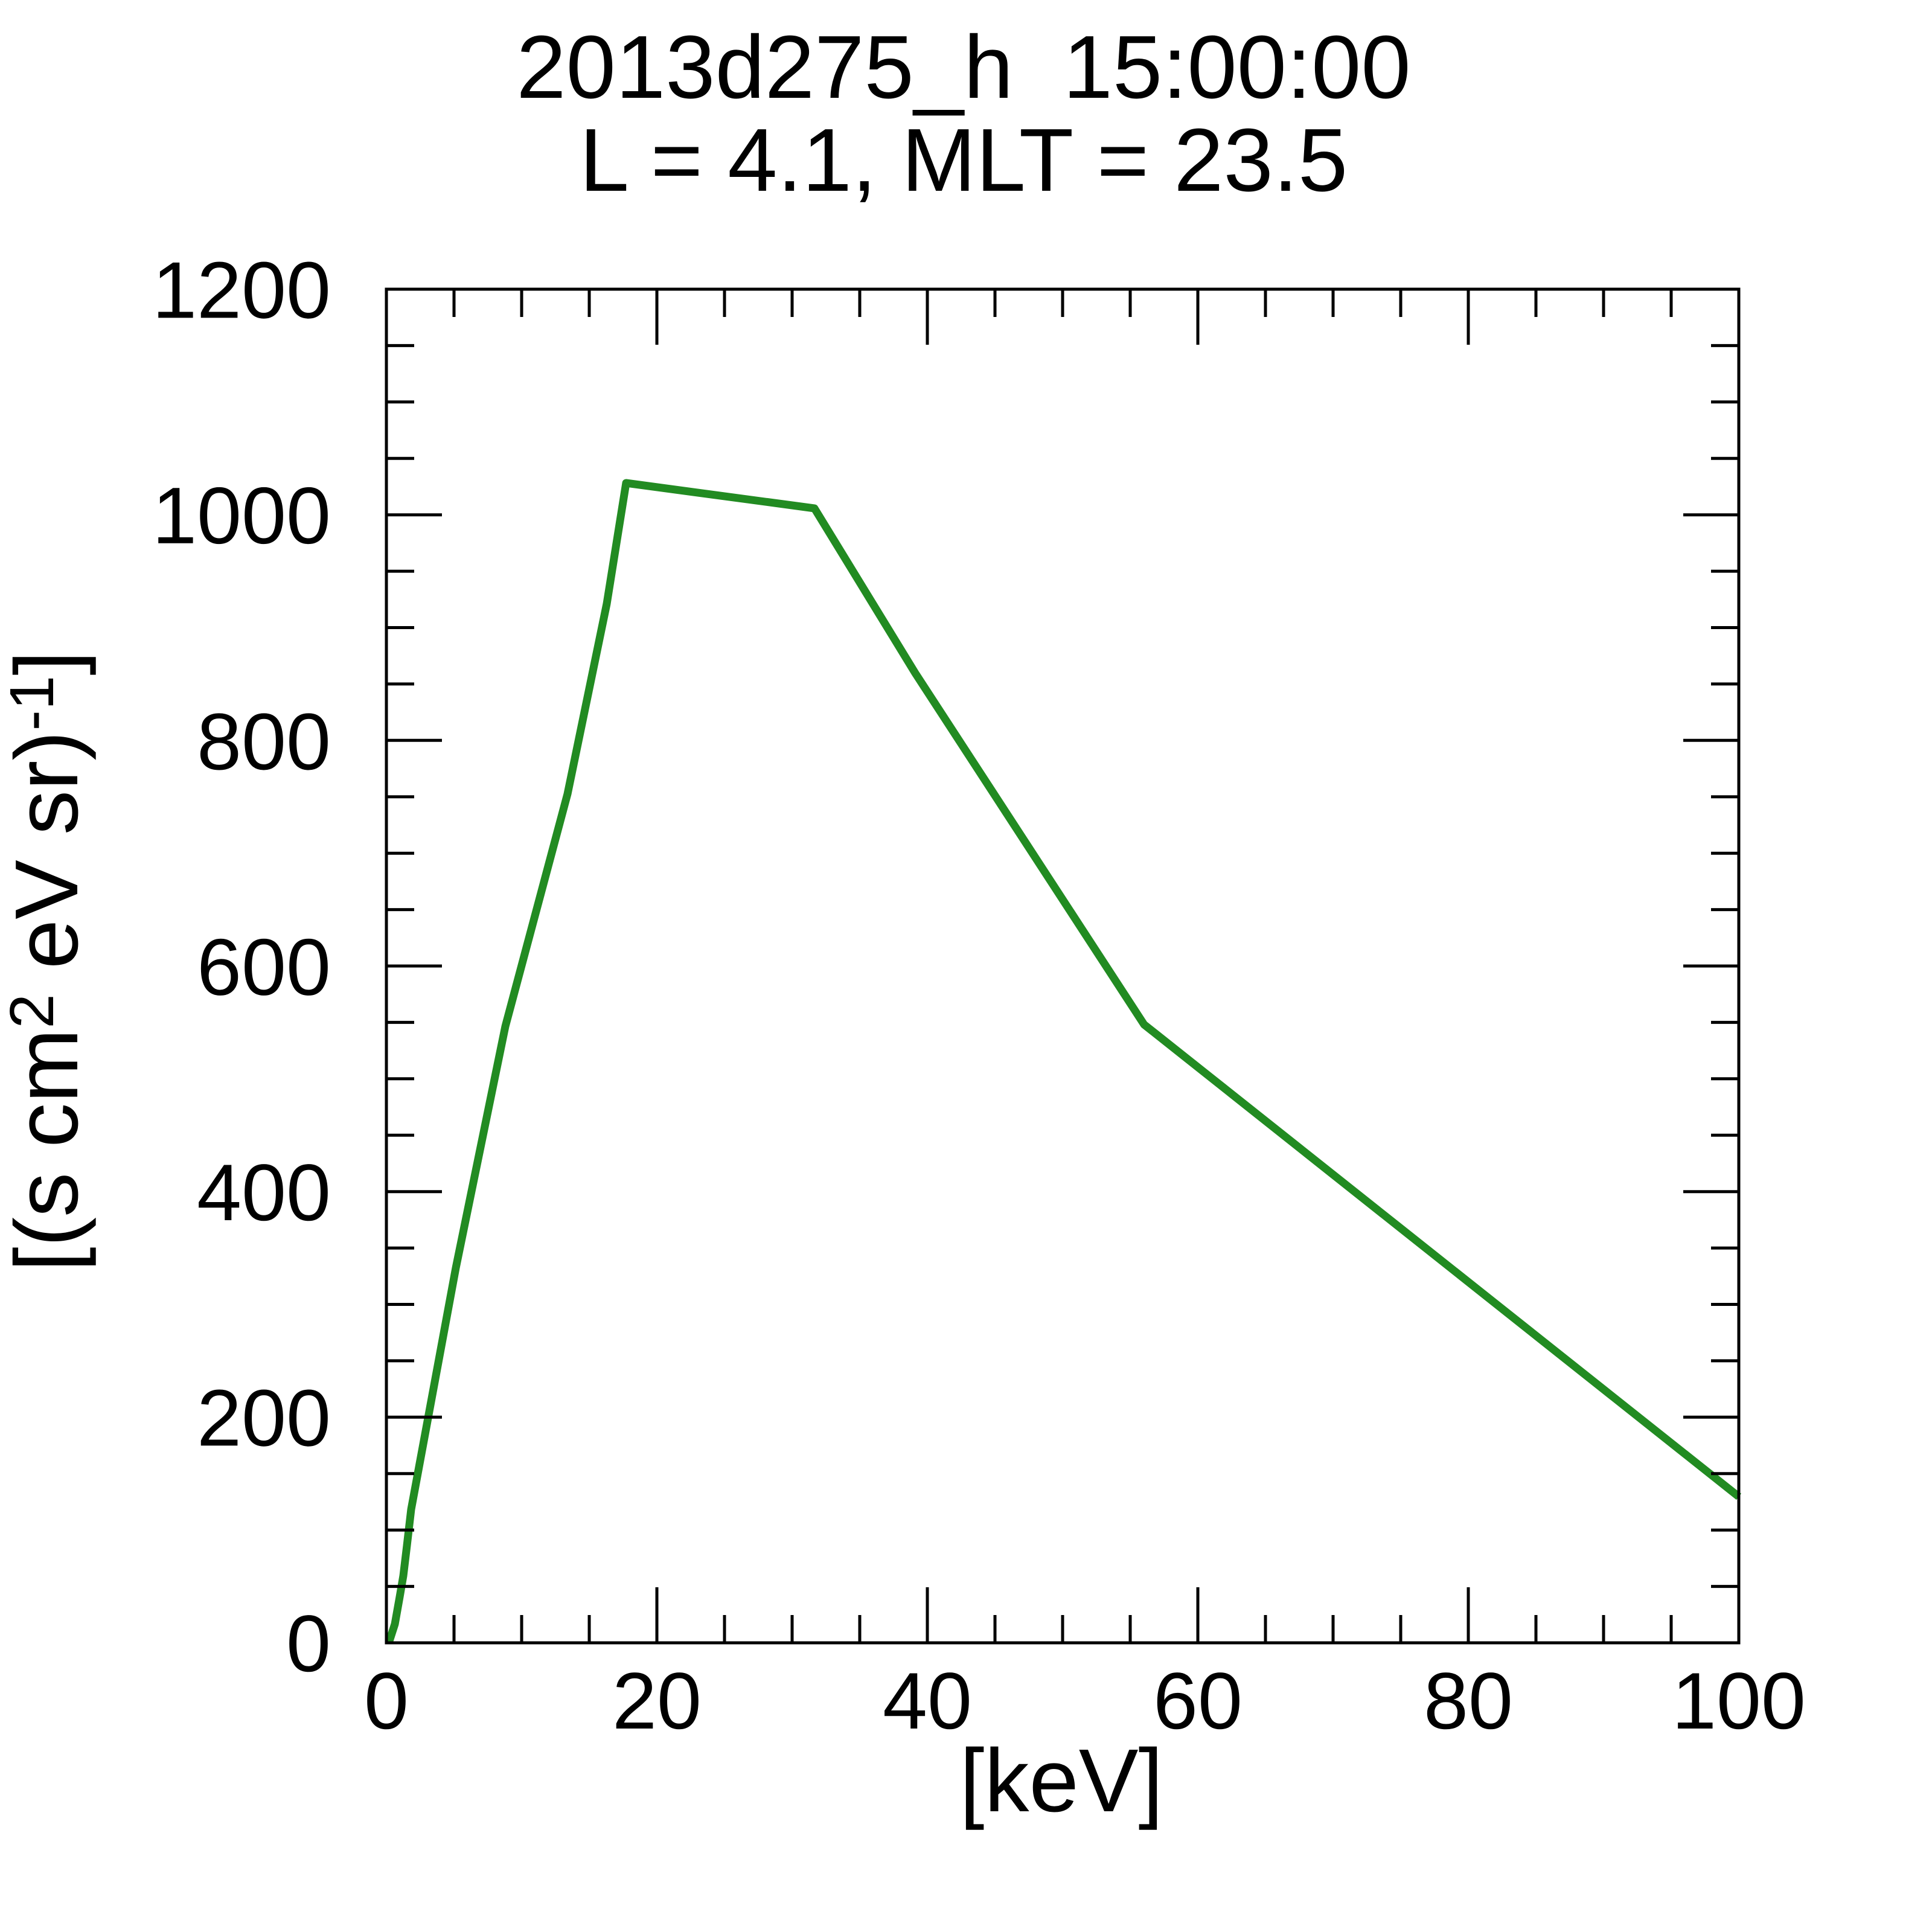 This screenshot has height=1932, width=1932. I want to click on svg-text: 600, so click(264, 967).